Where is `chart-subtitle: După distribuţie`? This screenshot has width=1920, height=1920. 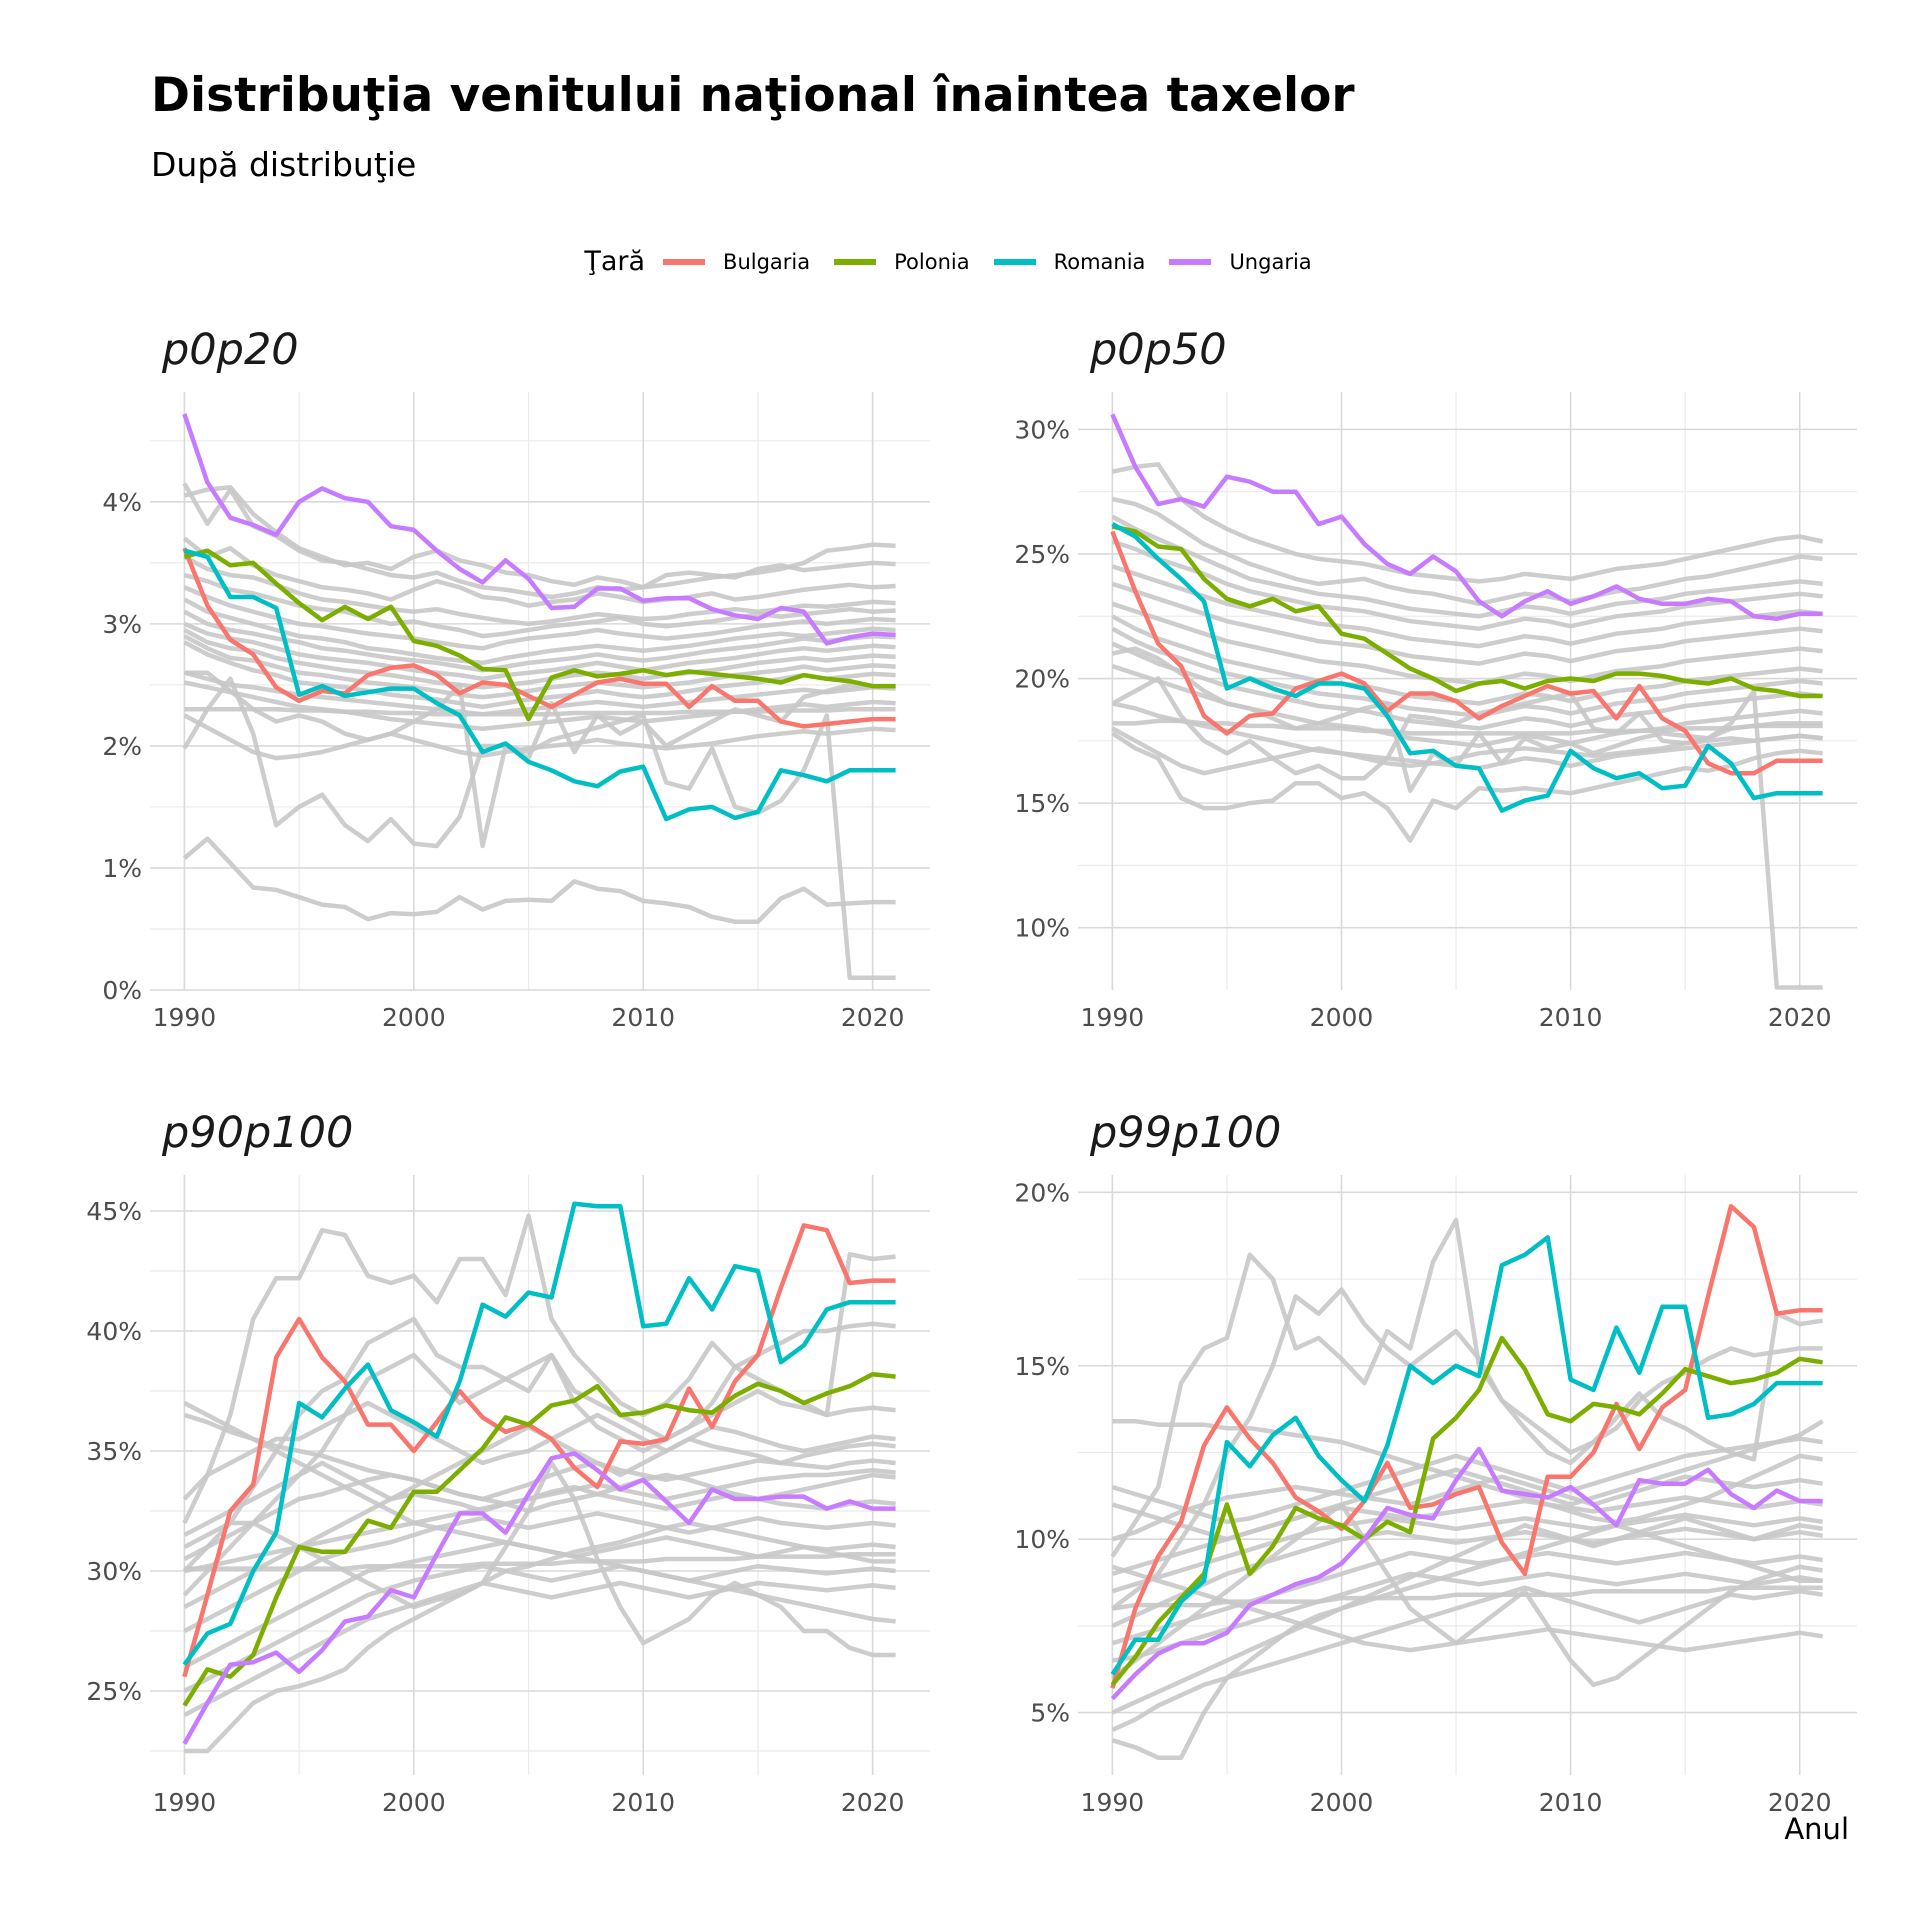 chart-subtitle: După distribuţie is located at coordinates (284, 164).